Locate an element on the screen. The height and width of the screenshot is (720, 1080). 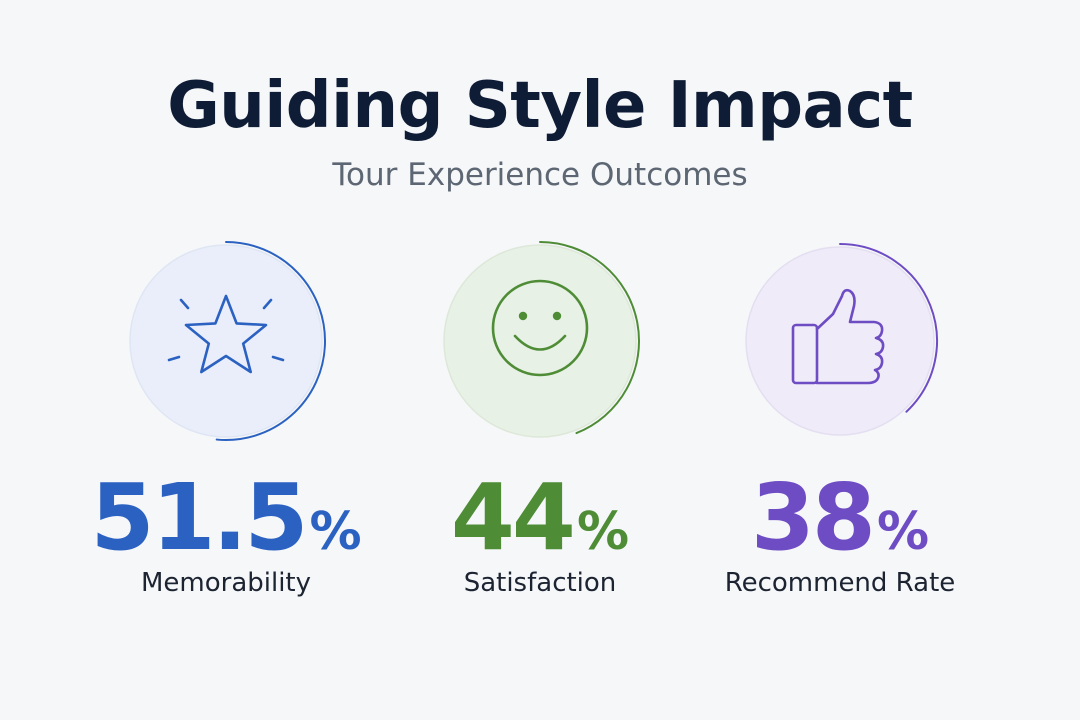
progress-ring-satisfaction is located at coordinates (541, 339).